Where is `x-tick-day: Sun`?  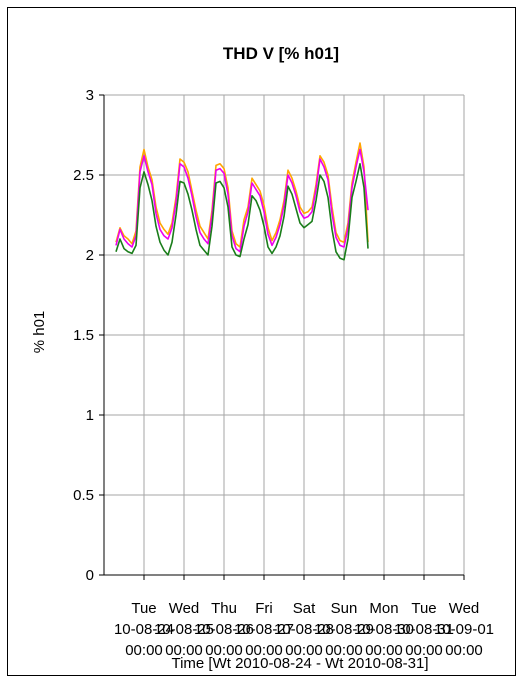
x-tick-day: Sun is located at coordinates (344, 608).